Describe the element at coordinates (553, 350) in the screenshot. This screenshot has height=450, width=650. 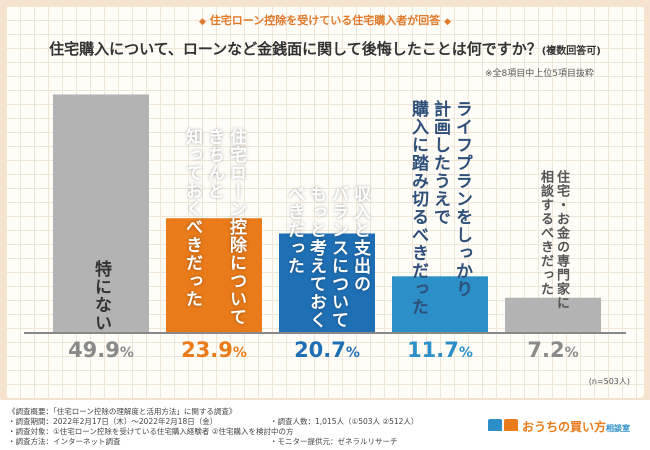
I see `value-label-5: 7.2%` at that location.